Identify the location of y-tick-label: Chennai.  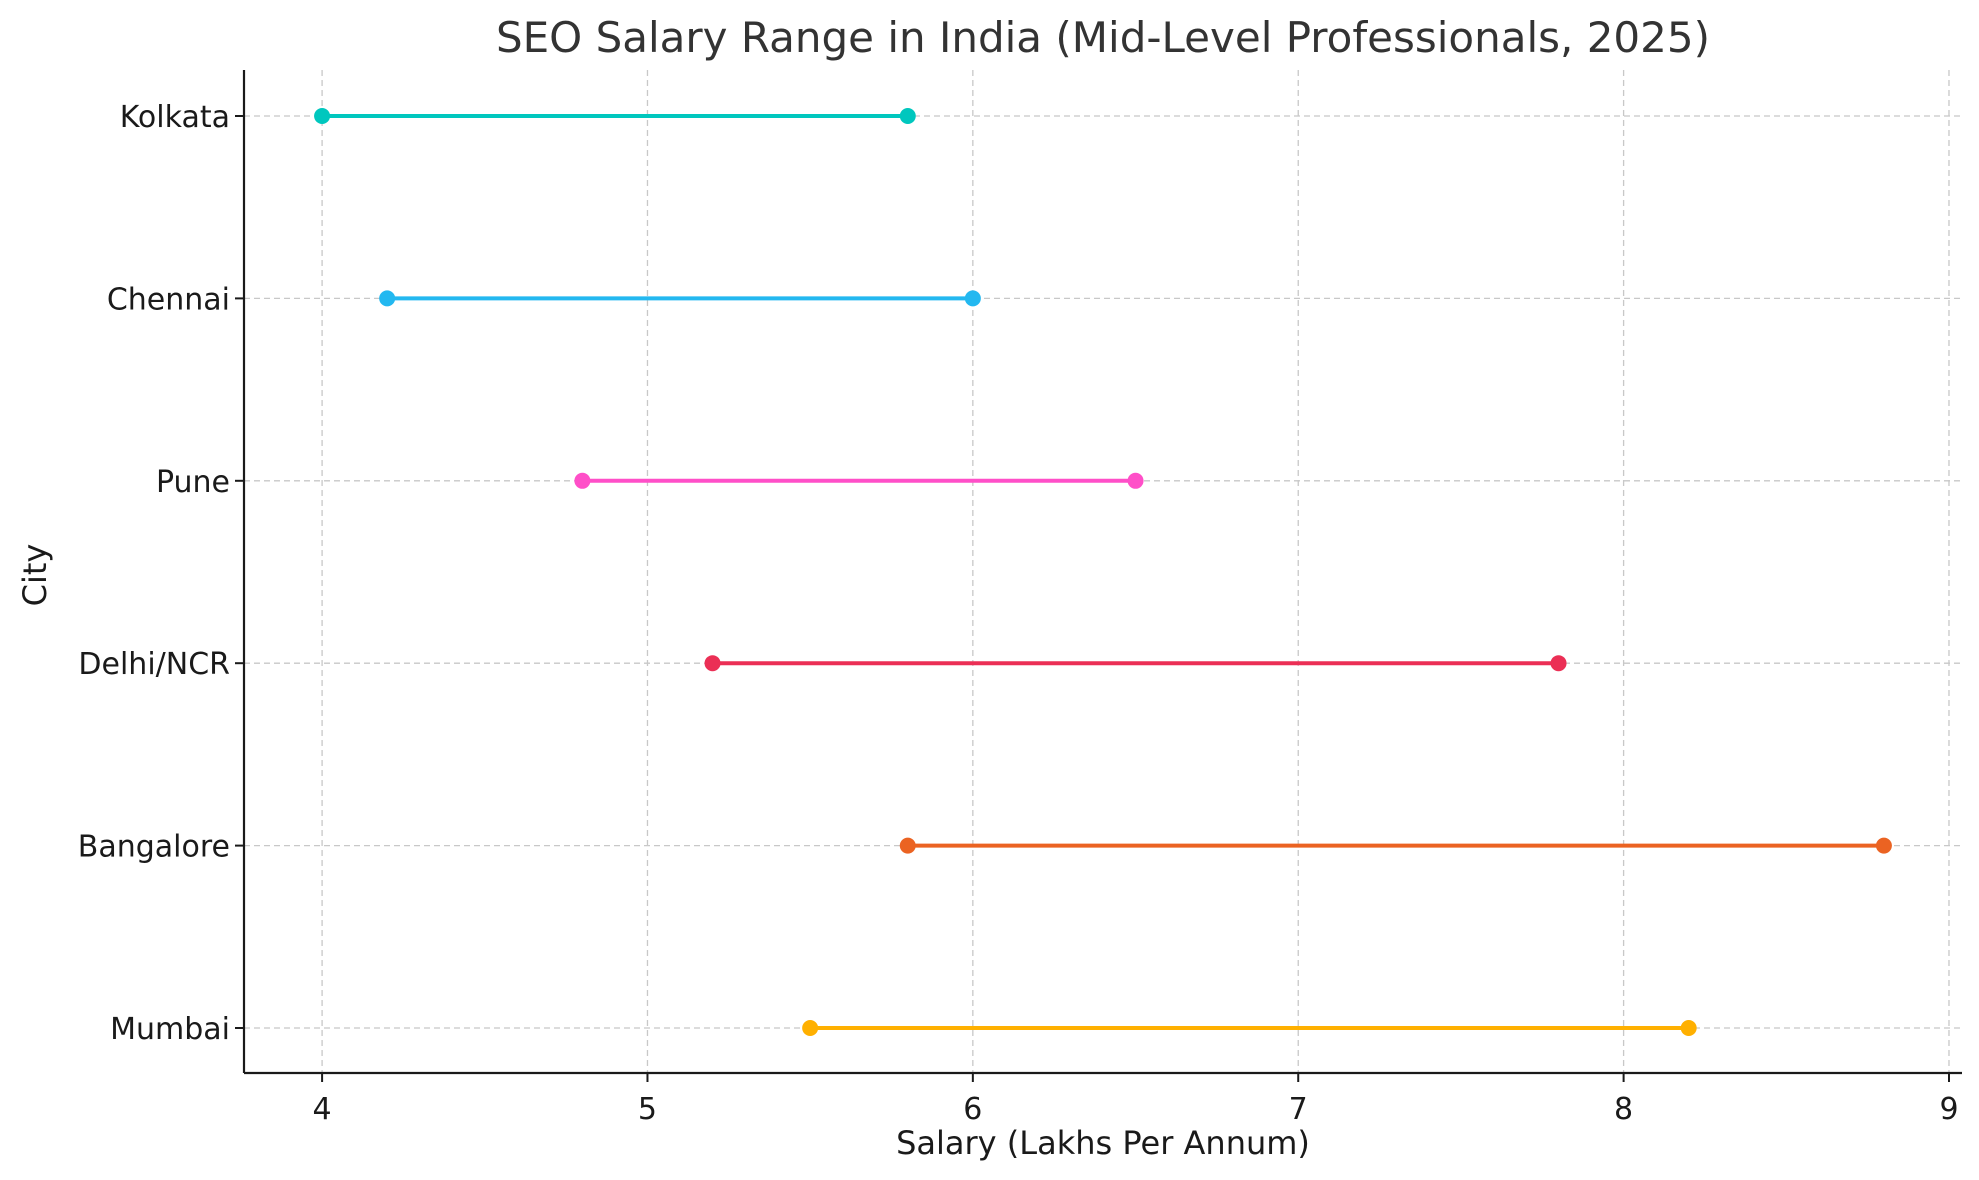
(168, 299).